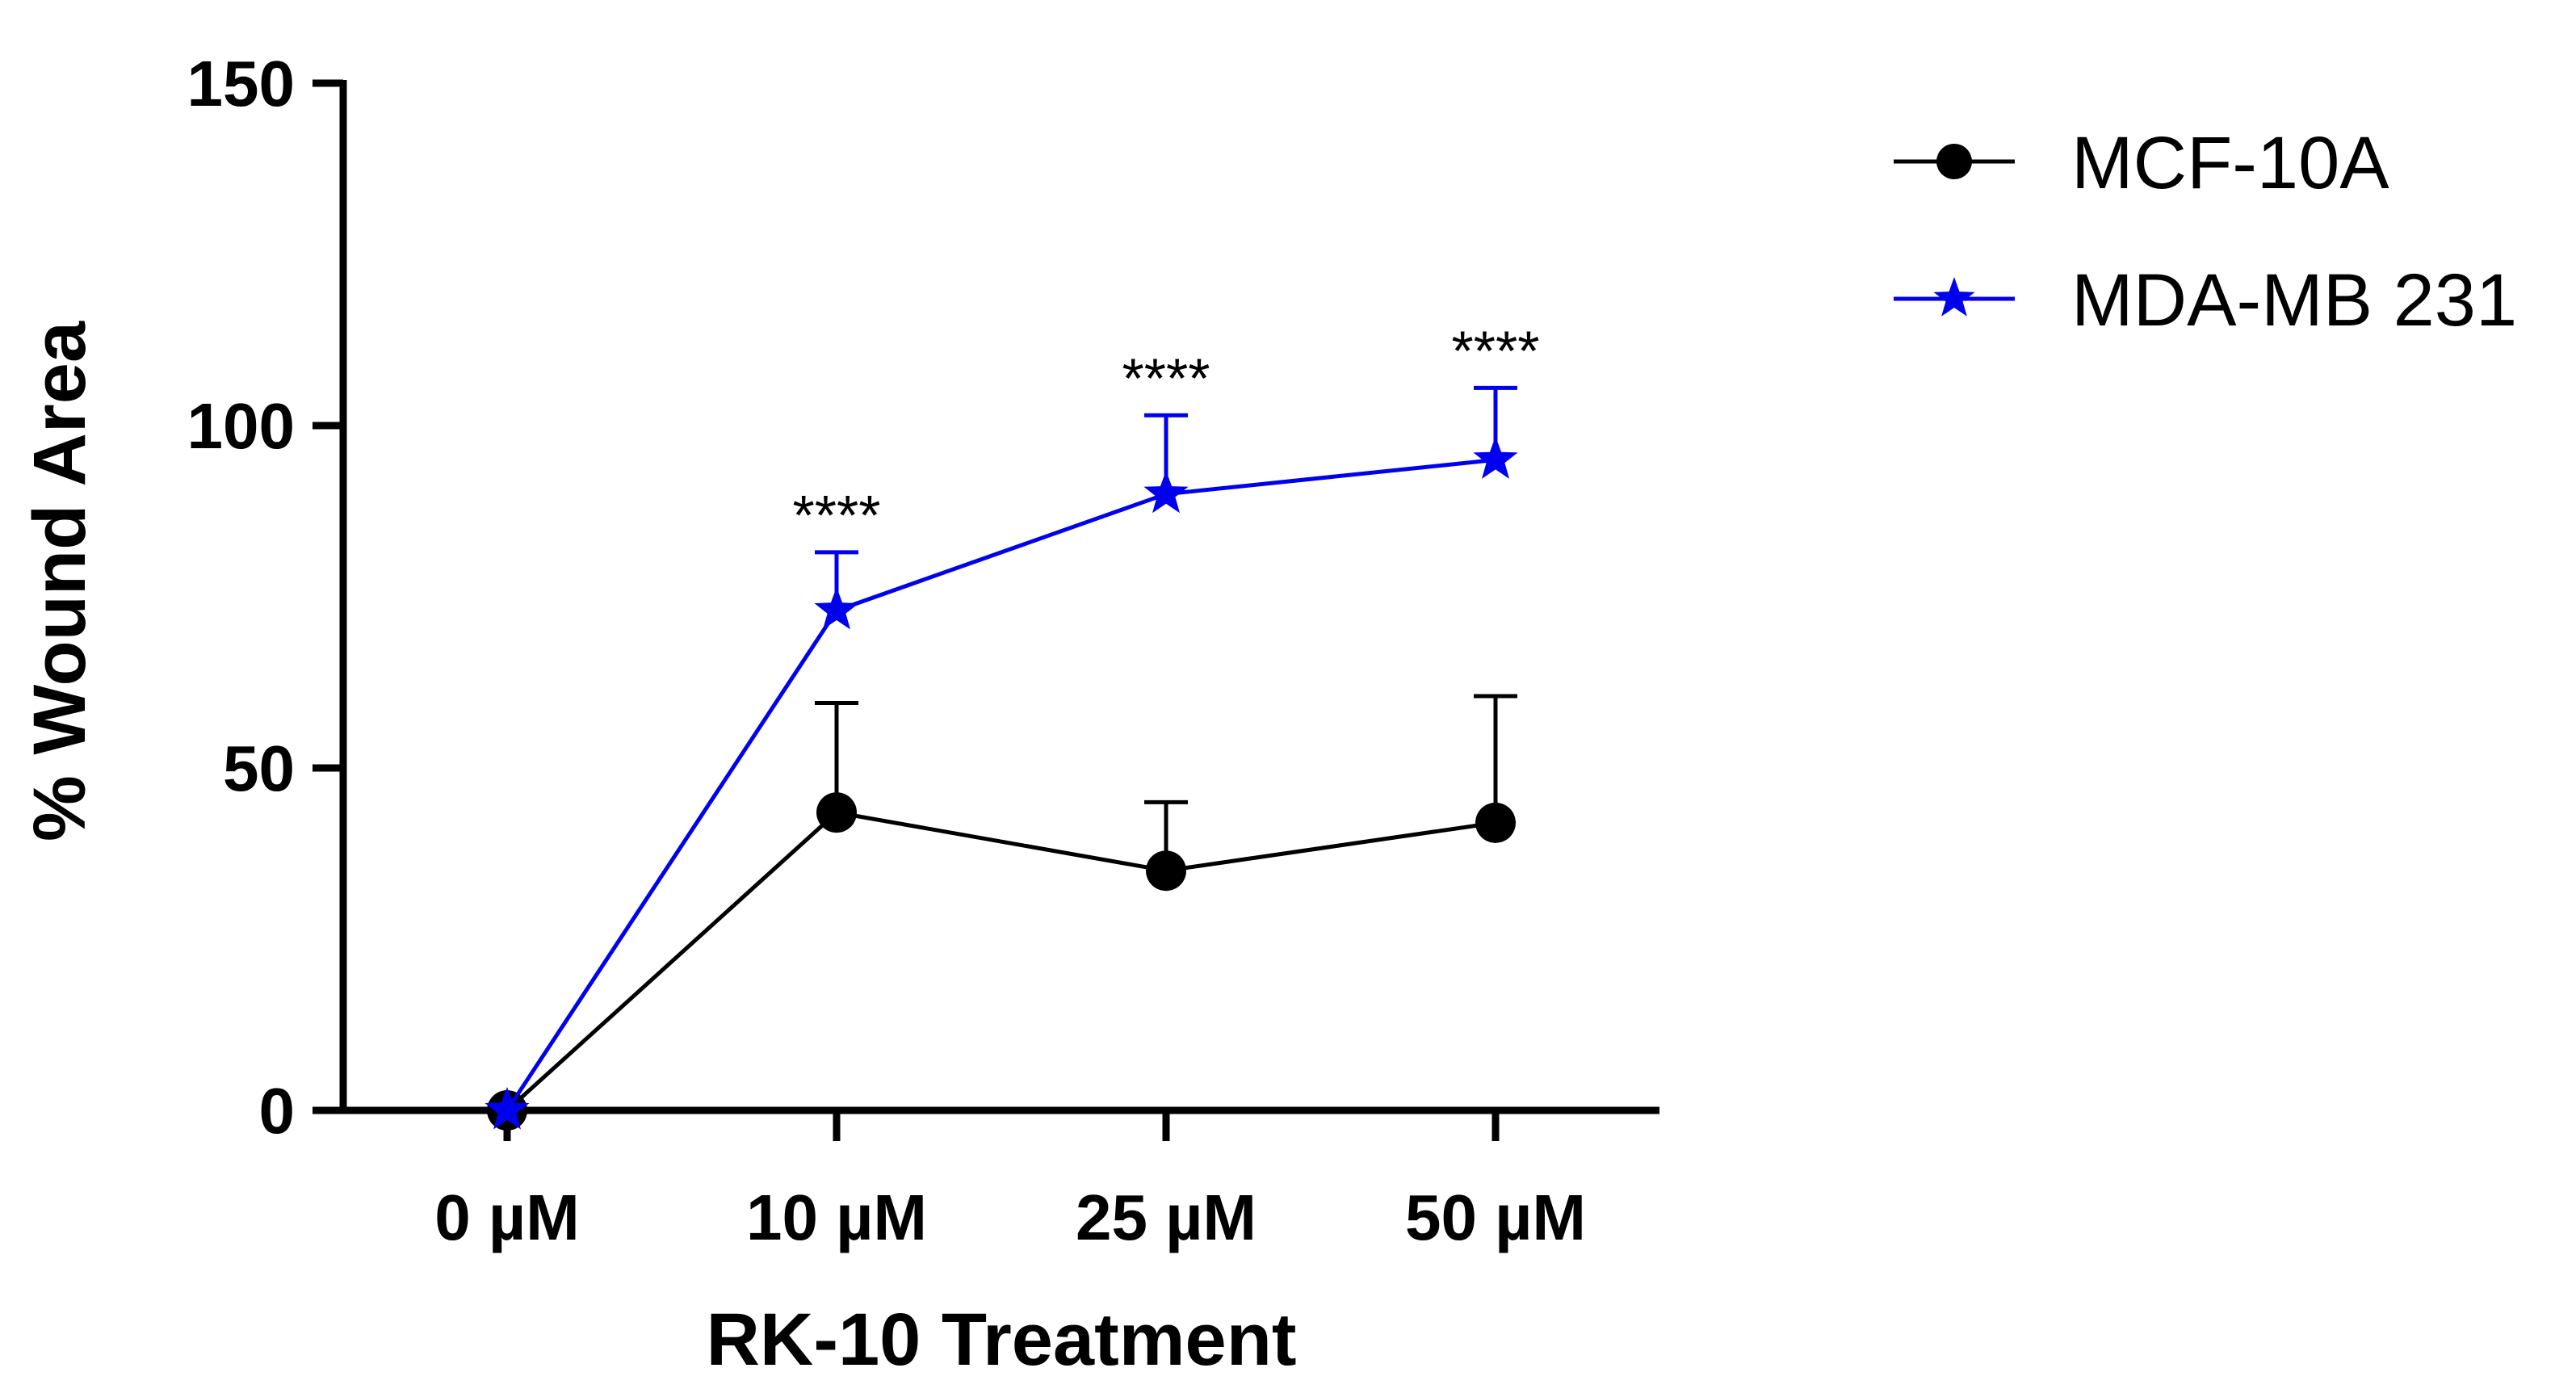 This screenshot has width=2576, height=1389. Describe the element at coordinates (259, 768) in the screenshot. I see `y-tick-label: 50` at that location.